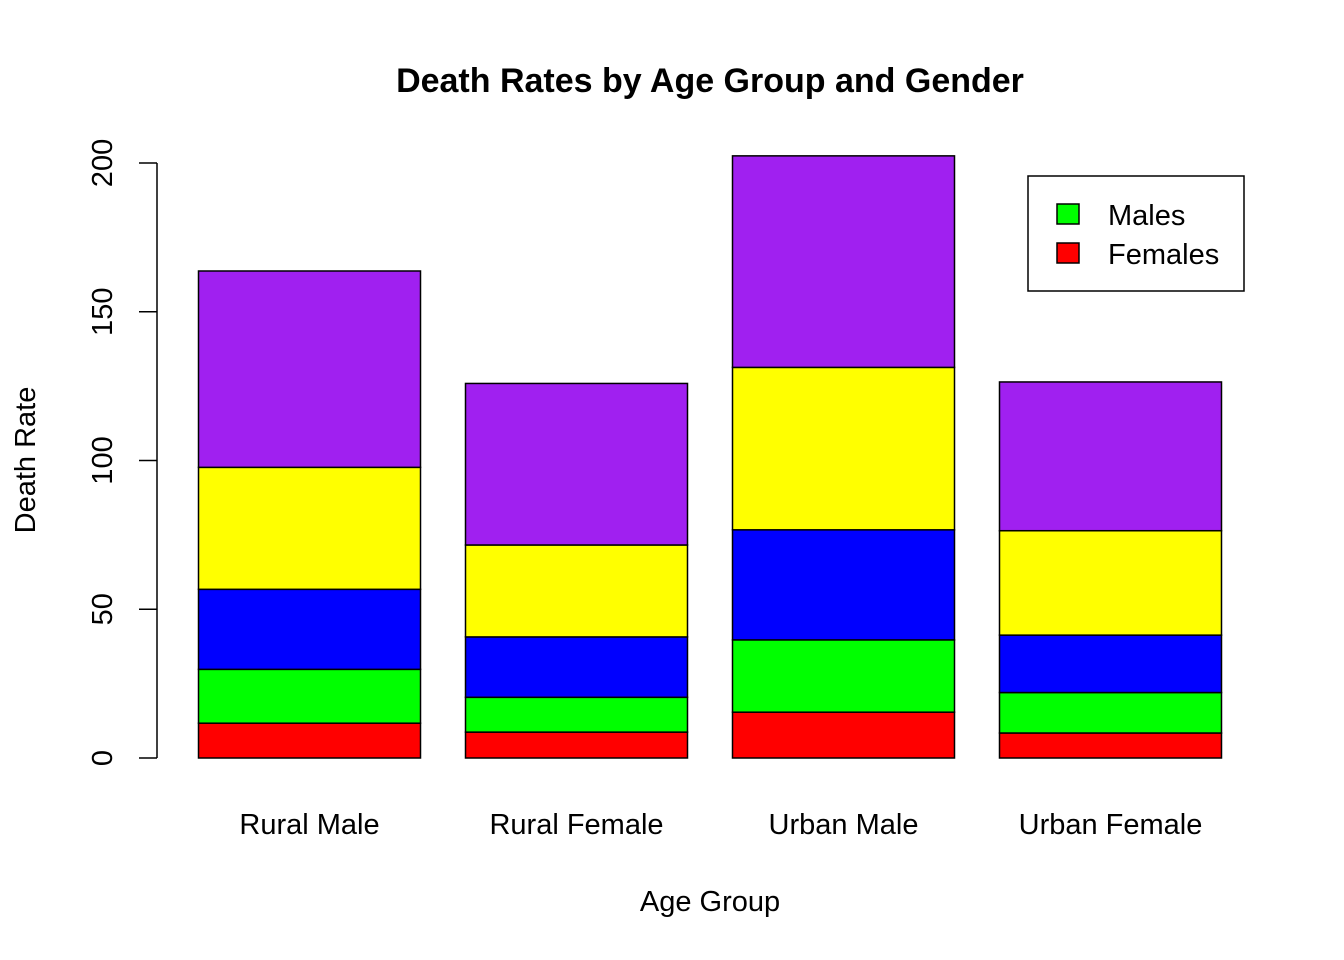  Describe the element at coordinates (710, 81) in the screenshot. I see `chart-title: Death Rates by Age Group and Gender` at that location.